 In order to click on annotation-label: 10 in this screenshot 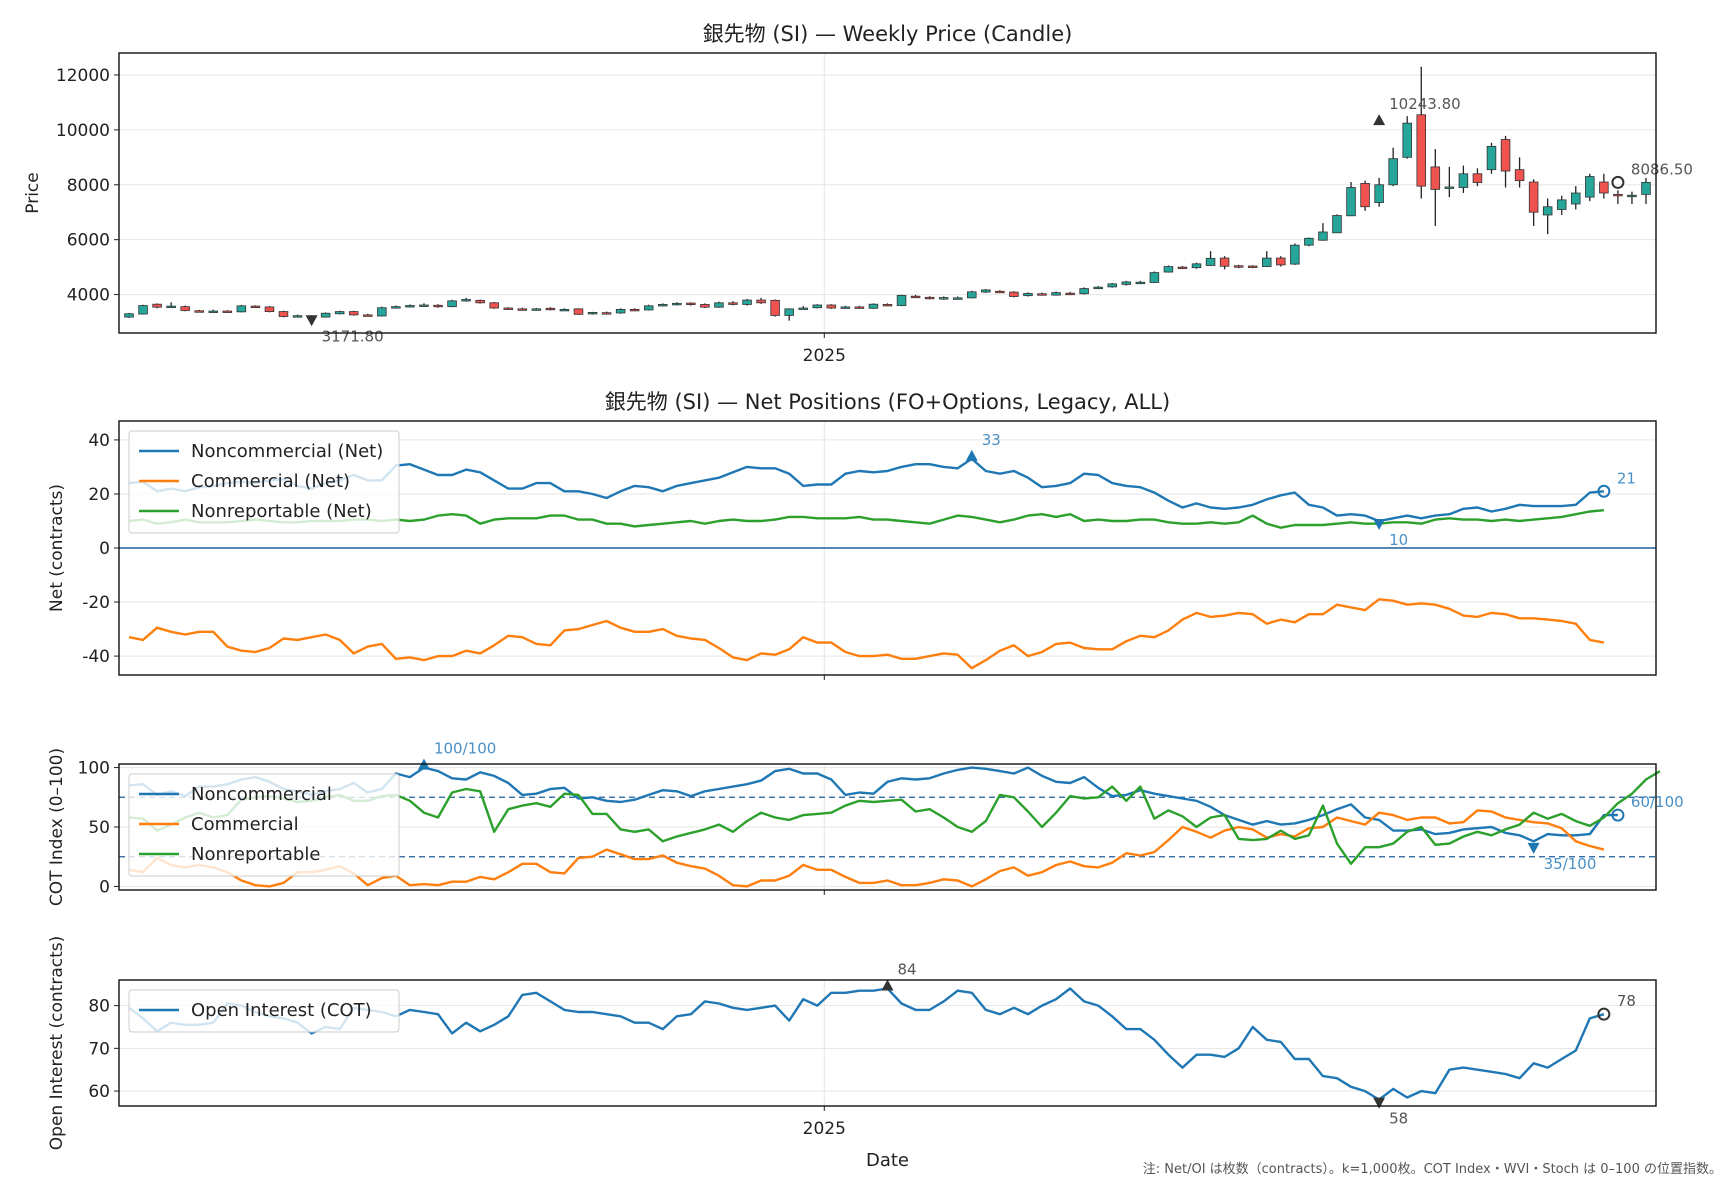, I will do `click(1398, 540)`.